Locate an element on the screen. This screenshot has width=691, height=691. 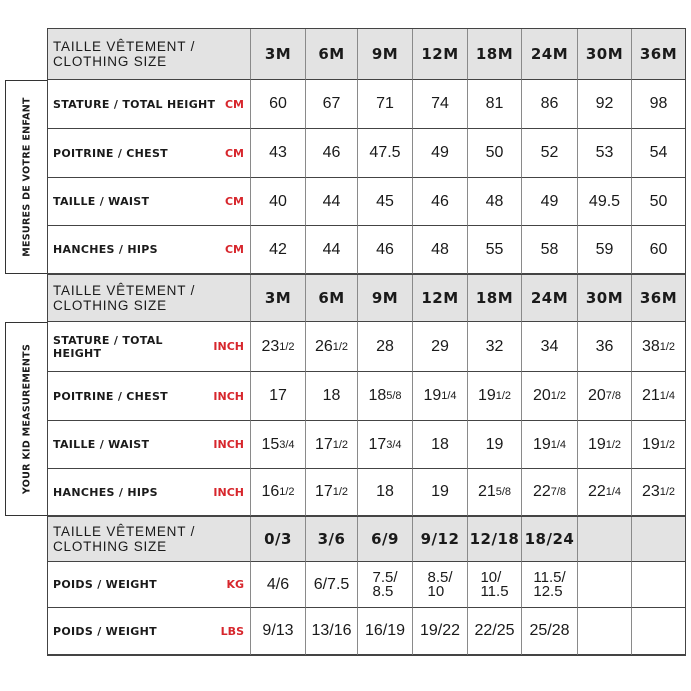
measurement-row-label: TAILLE / WAIST CM is located at coordinates (149, 202).